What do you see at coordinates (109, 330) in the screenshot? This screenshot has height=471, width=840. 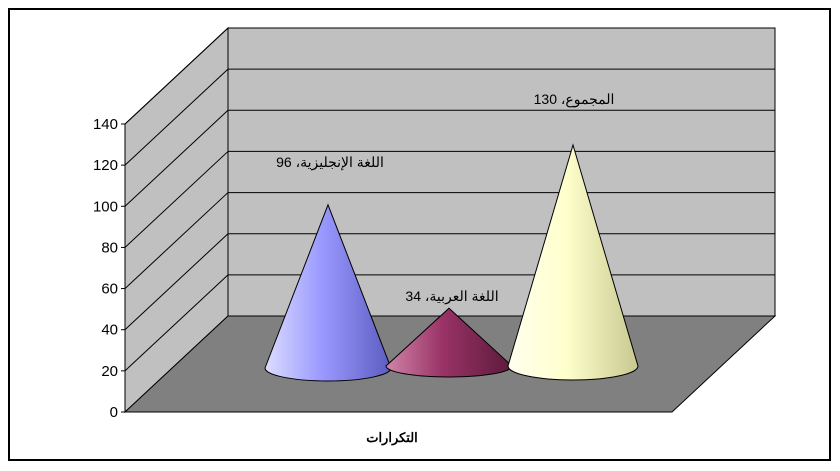 I see `y-tick-label: 40` at bounding box center [109, 330].